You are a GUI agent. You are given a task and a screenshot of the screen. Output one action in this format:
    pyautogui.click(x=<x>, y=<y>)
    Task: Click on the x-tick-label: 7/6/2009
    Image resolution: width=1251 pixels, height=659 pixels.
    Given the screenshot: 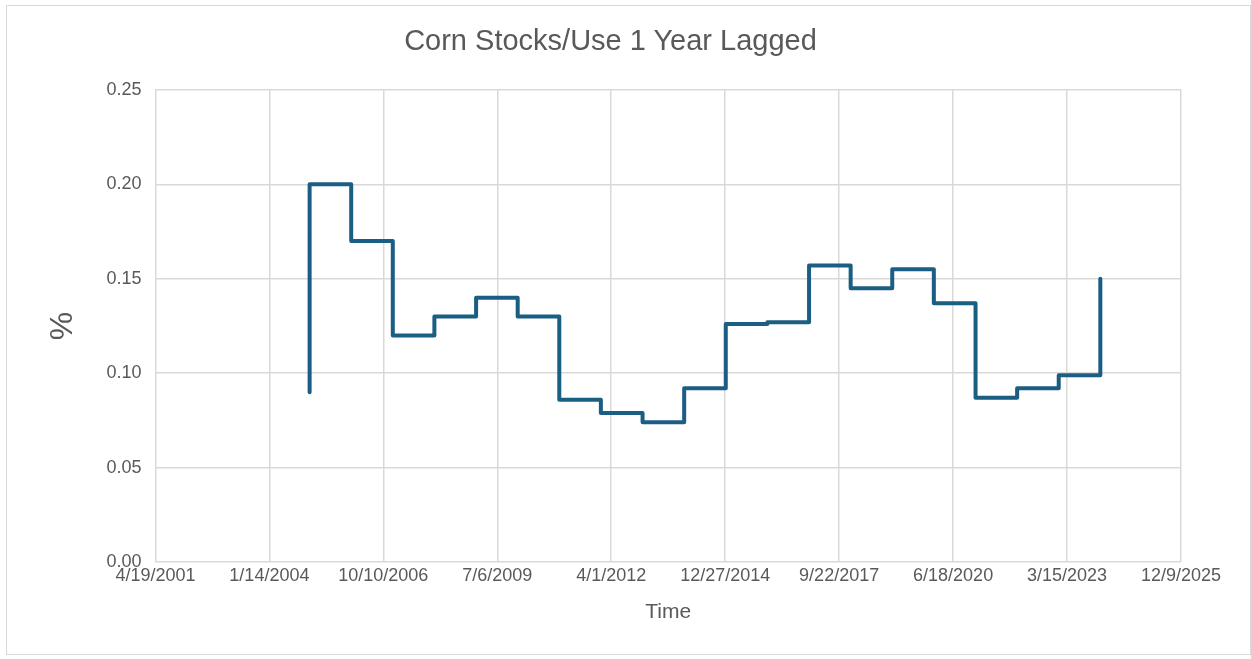 What is the action you would take?
    pyautogui.click(x=497, y=574)
    